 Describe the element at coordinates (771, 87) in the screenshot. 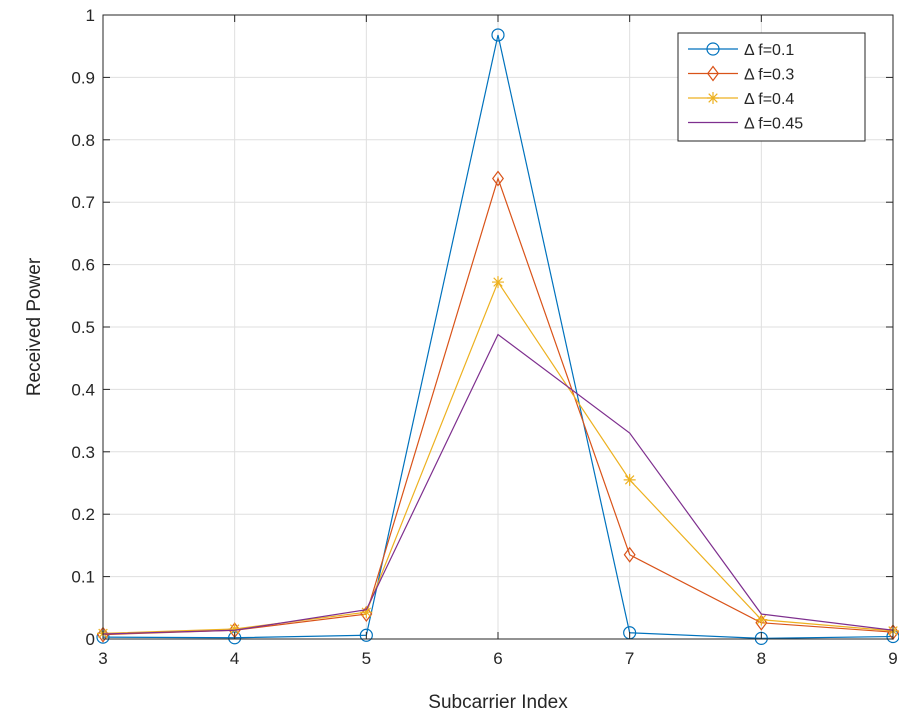

I see `legend: Δ f=0.1 Δ f=0.3 Δ f=0.4 Δ f=0.45` at that location.